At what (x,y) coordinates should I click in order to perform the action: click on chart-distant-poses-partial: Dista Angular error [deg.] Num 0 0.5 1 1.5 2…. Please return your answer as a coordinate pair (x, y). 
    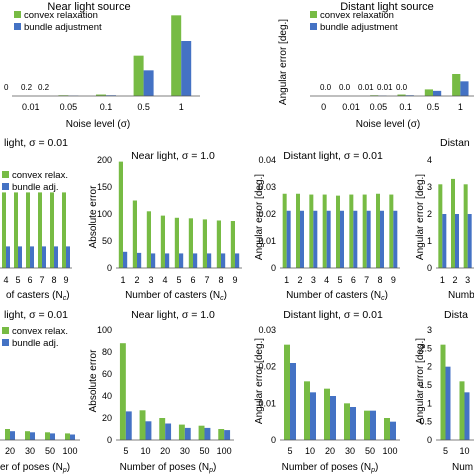
    Looking at the image, I should click on (444, 391).